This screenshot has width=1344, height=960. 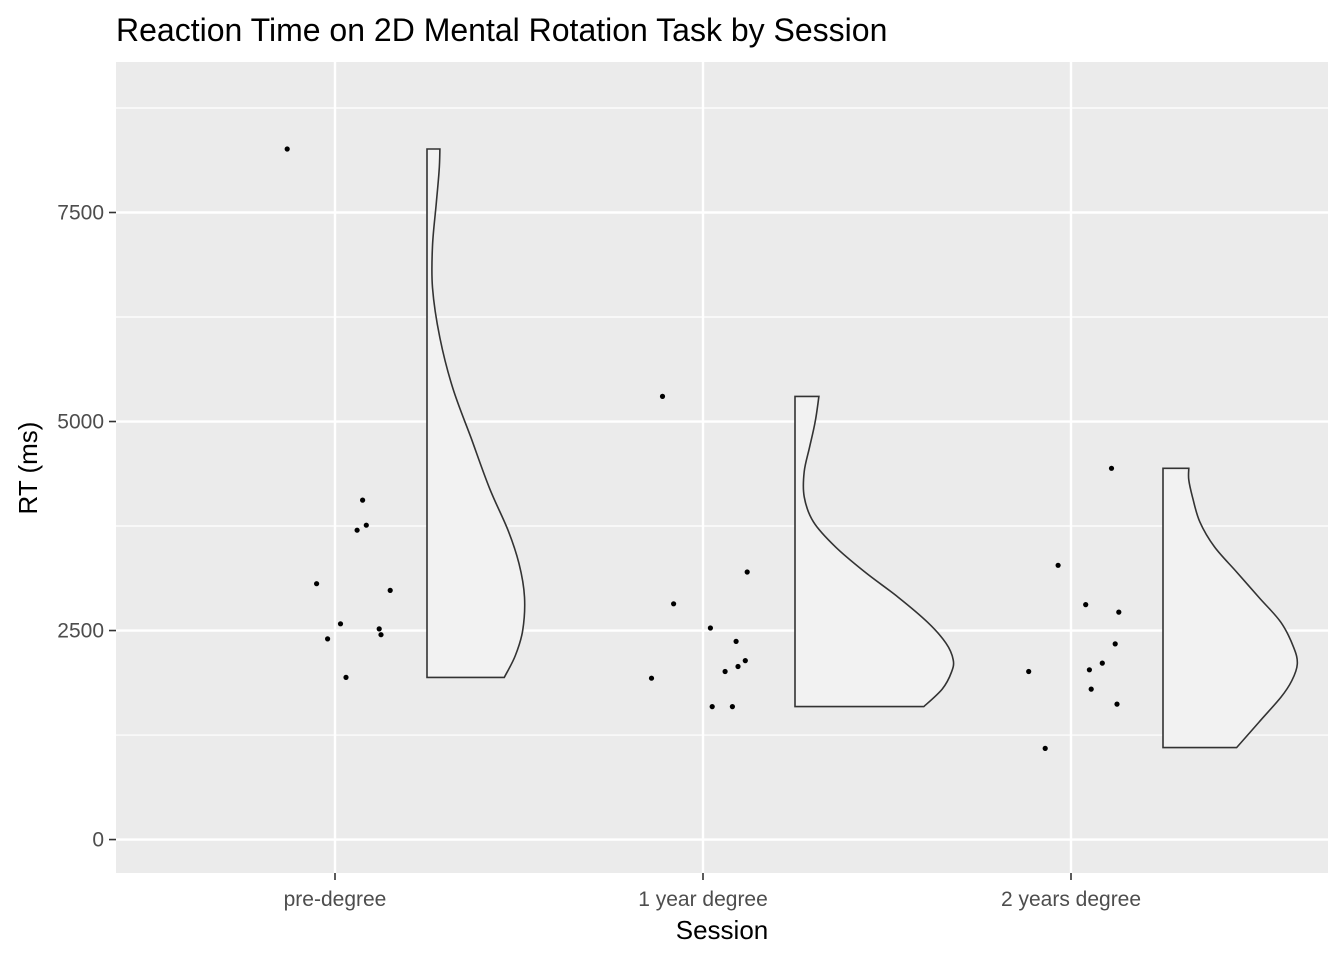 I want to click on x-tick-label: 2 years degree, so click(x=1071, y=899).